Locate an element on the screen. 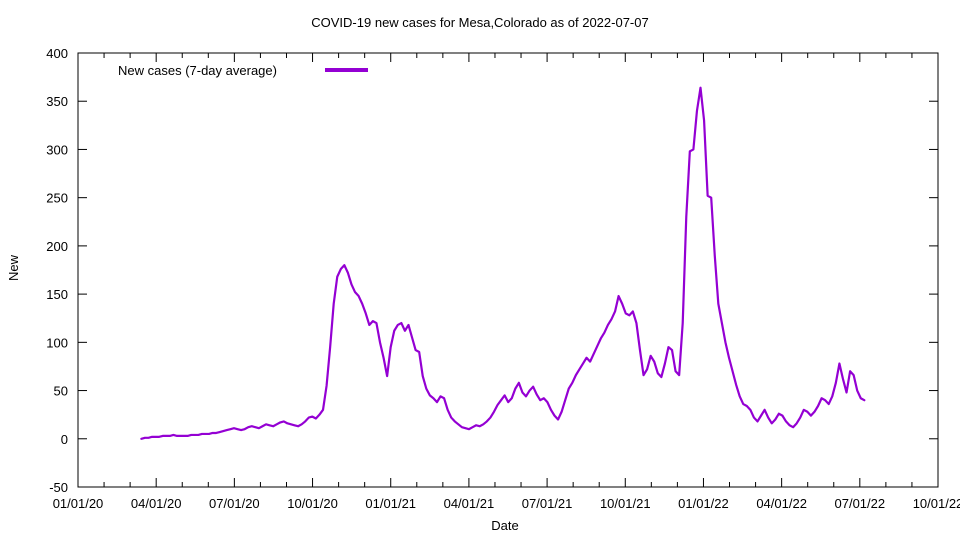 The image size is (960, 540). y-tick-label: 50 is located at coordinates (61, 391).